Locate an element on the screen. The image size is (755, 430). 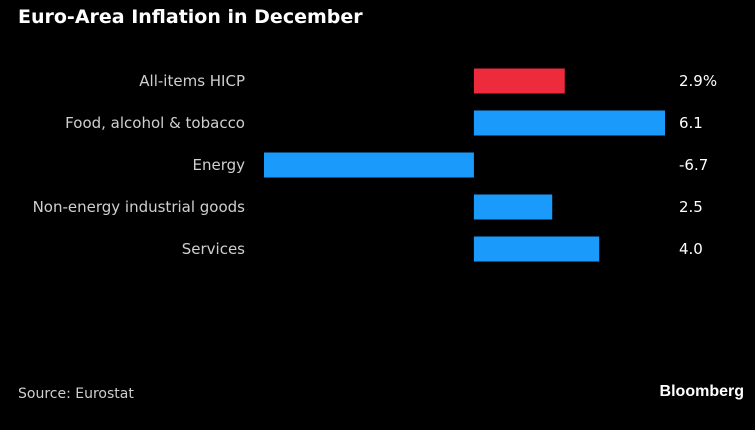
chart-title: Euro-Area Inflation in December is located at coordinates (190, 17).